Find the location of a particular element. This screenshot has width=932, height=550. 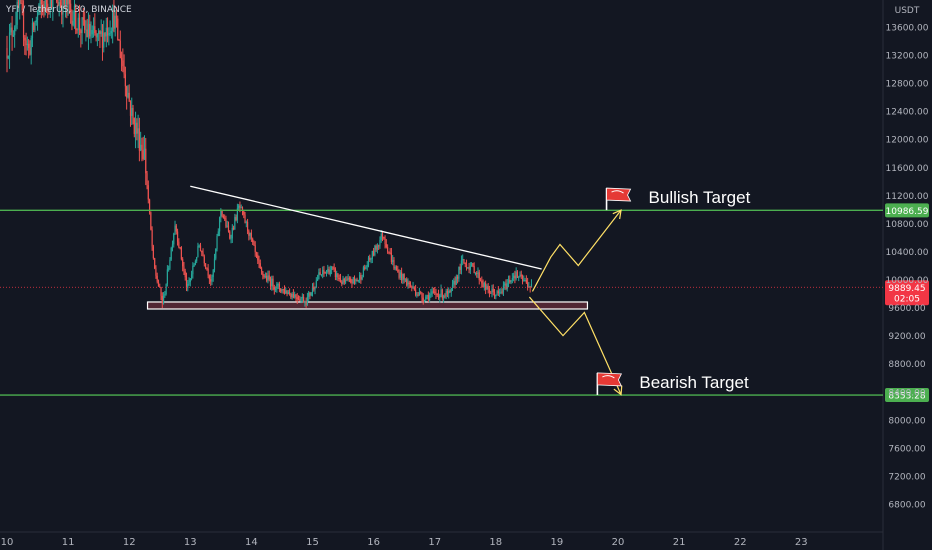

y-tick-label-13: 8400.00 is located at coordinates (906, 393).